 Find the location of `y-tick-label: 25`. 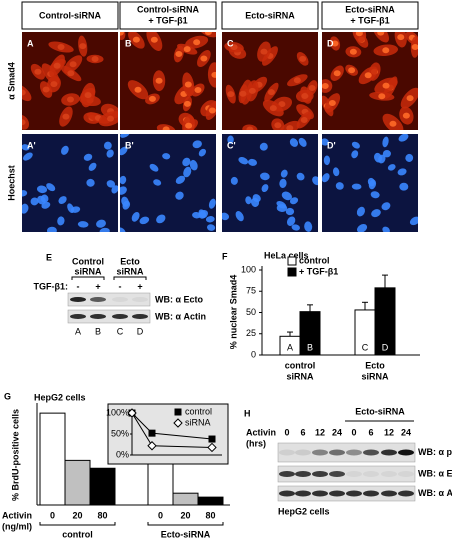

y-tick-label: 25 is located at coordinates (251, 333).